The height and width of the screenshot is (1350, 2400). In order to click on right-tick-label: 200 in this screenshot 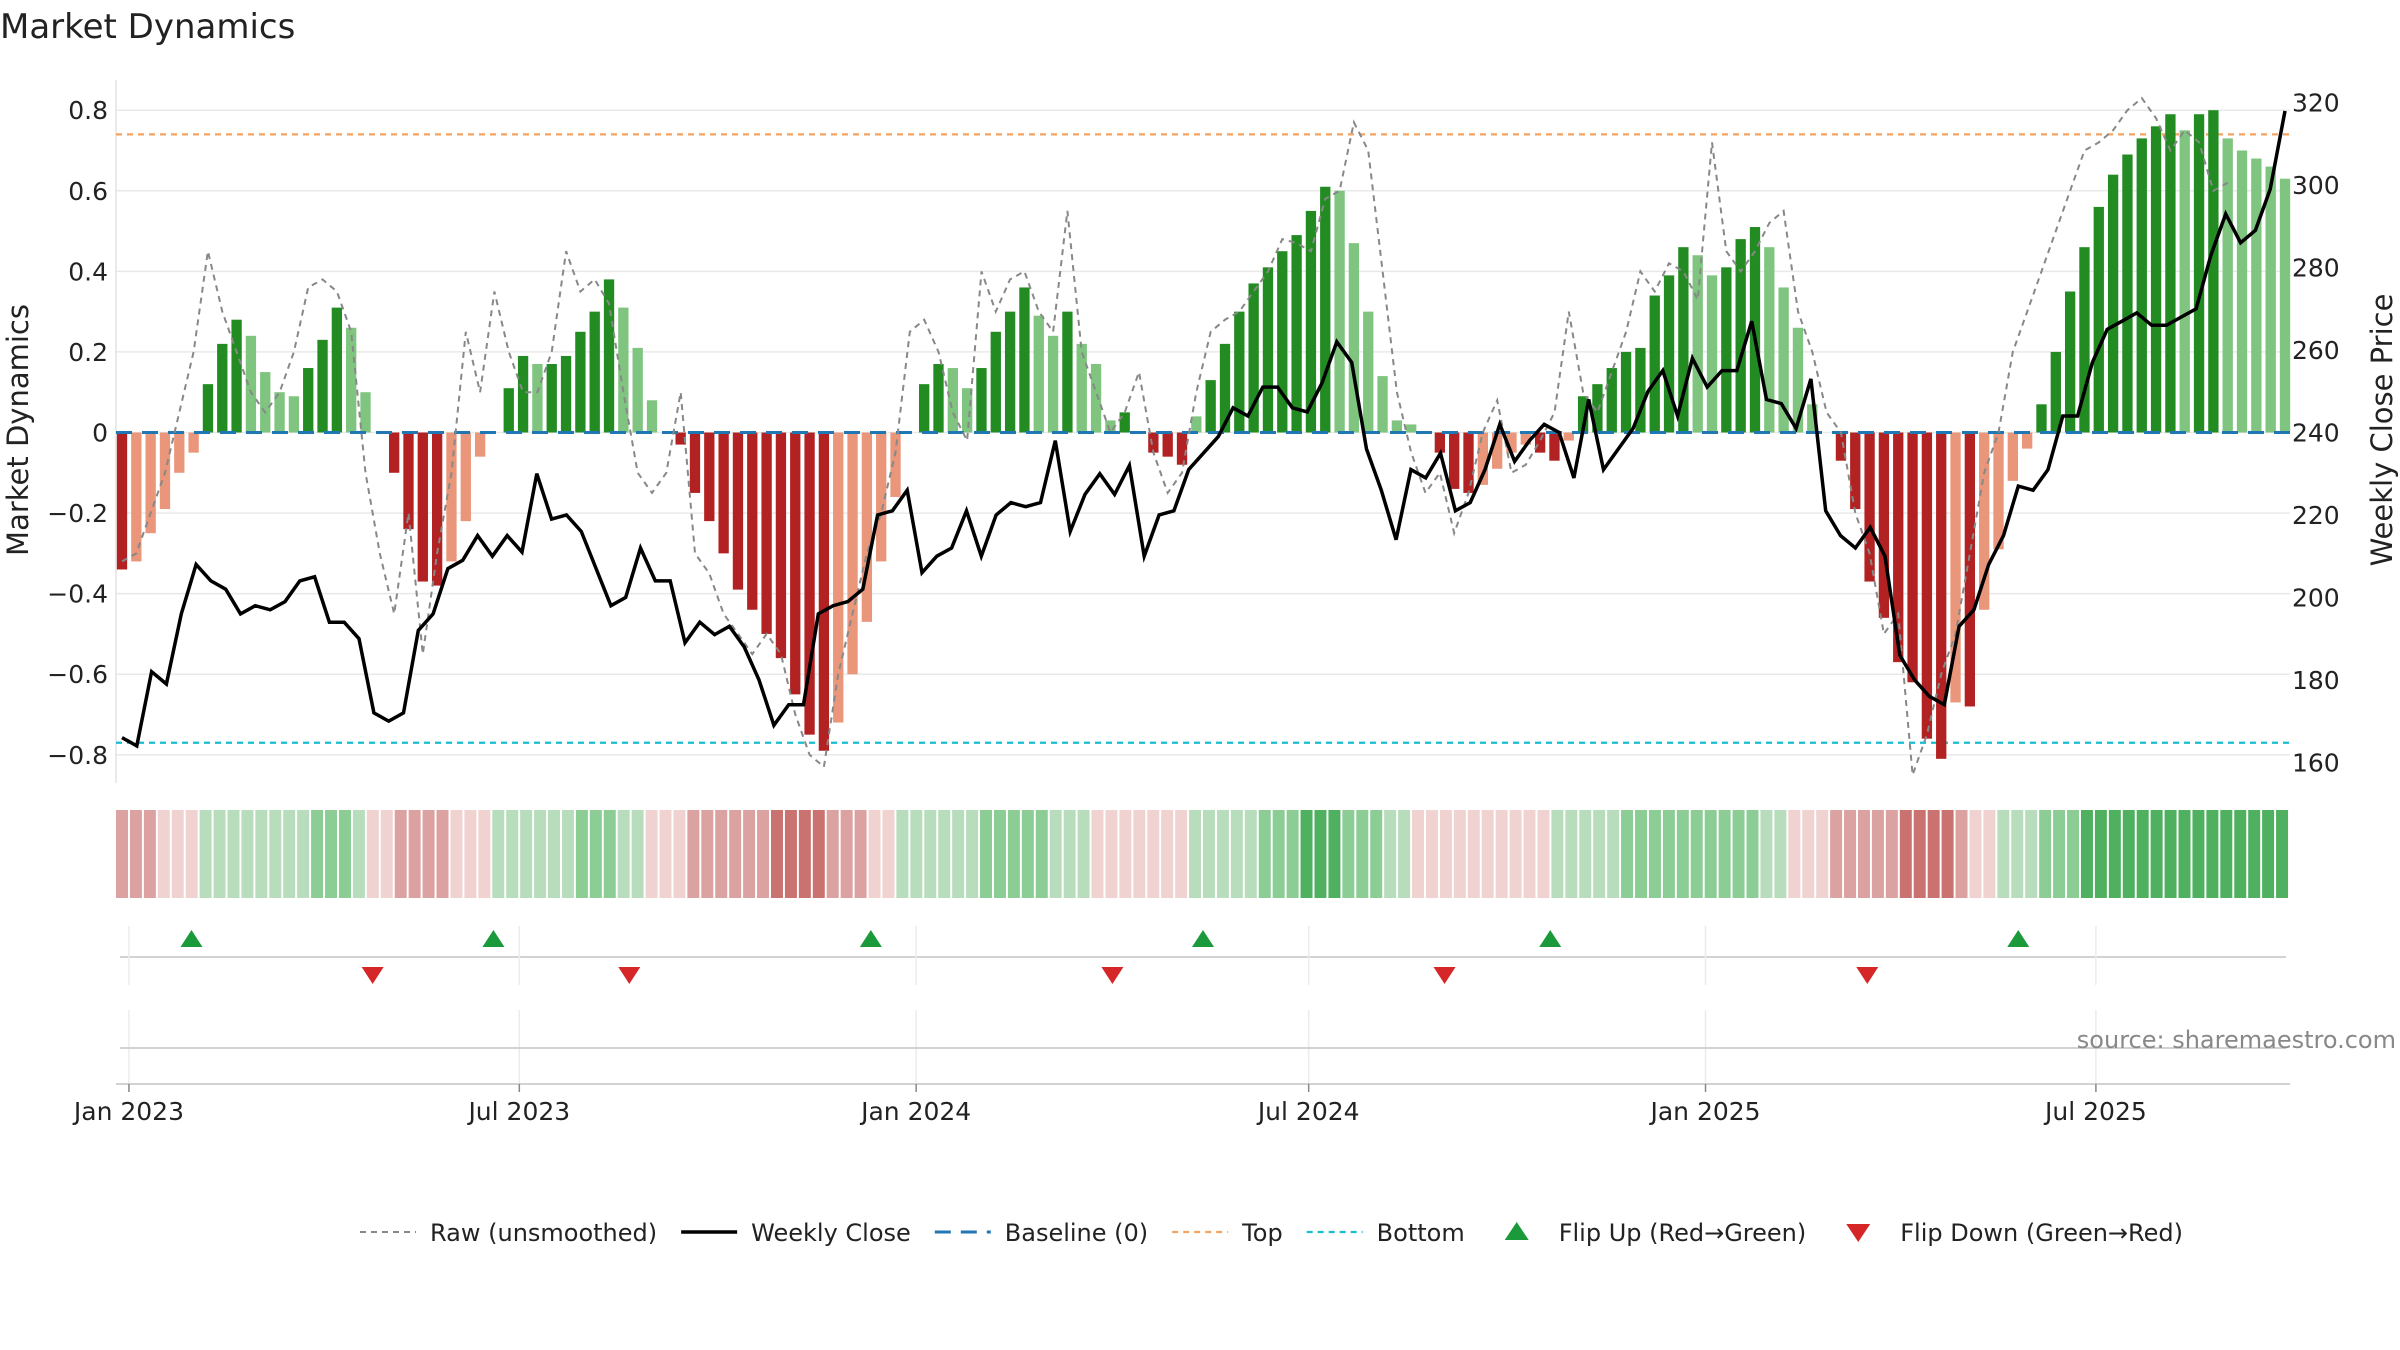, I will do `click(2316, 597)`.